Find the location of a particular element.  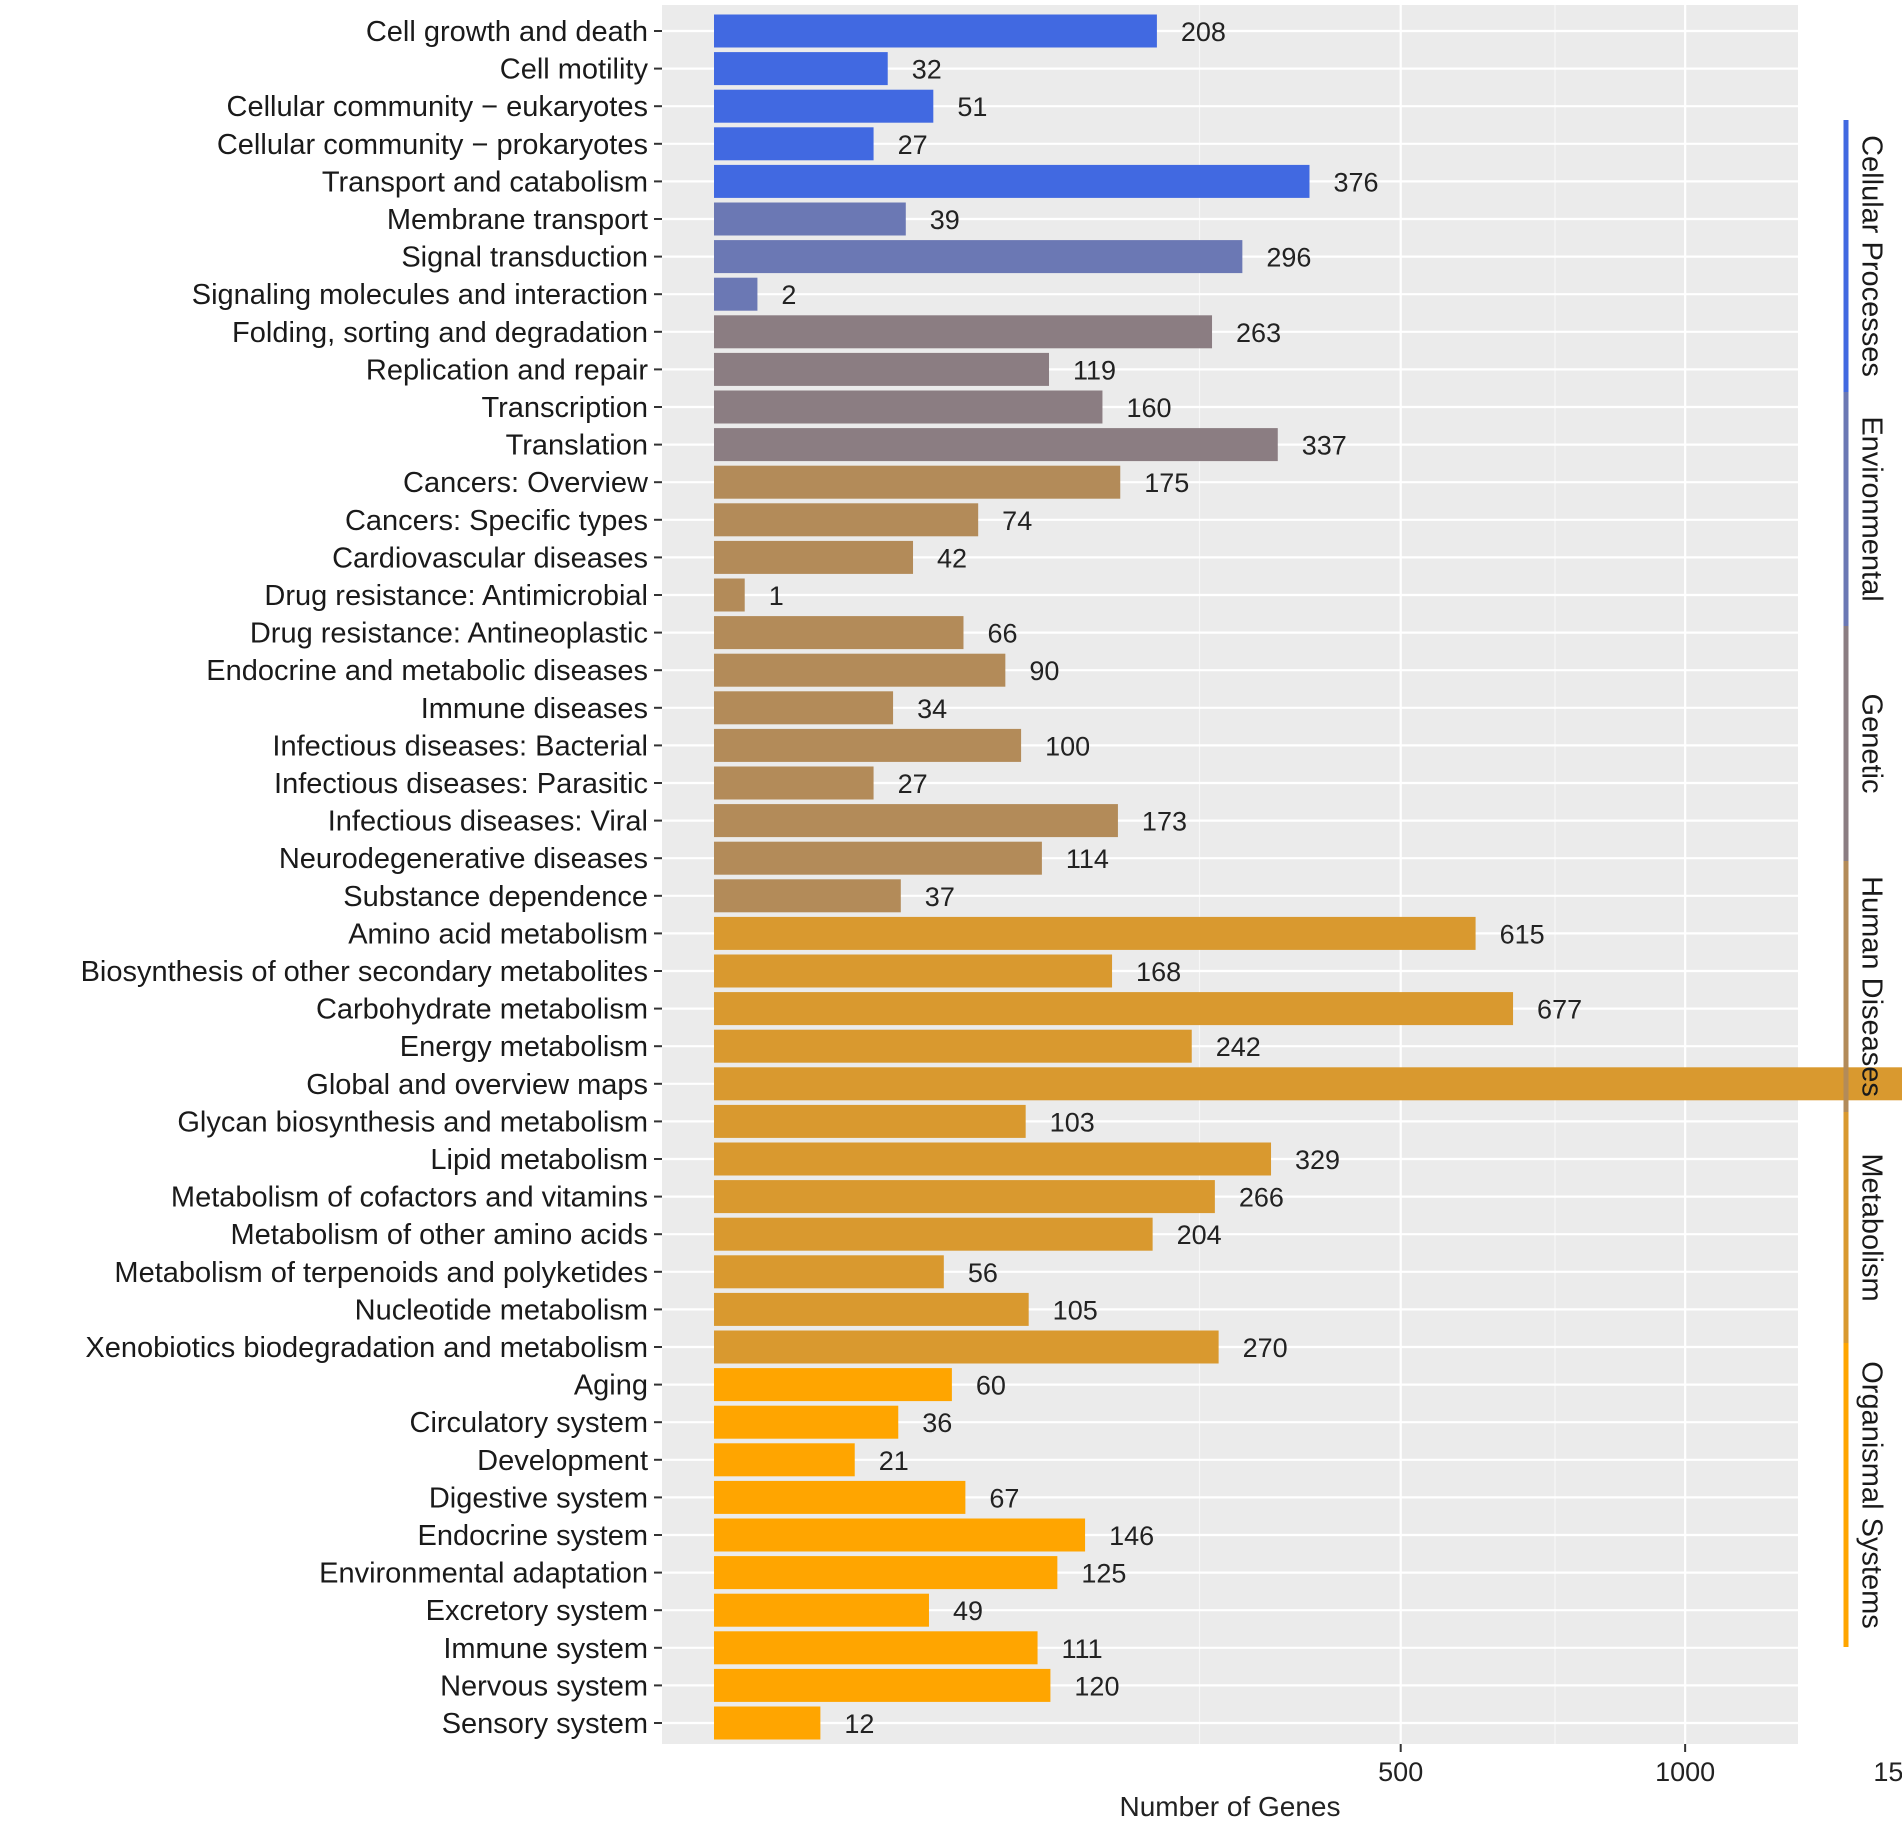

category-label: Sensory system is located at coordinates (545, 1724).